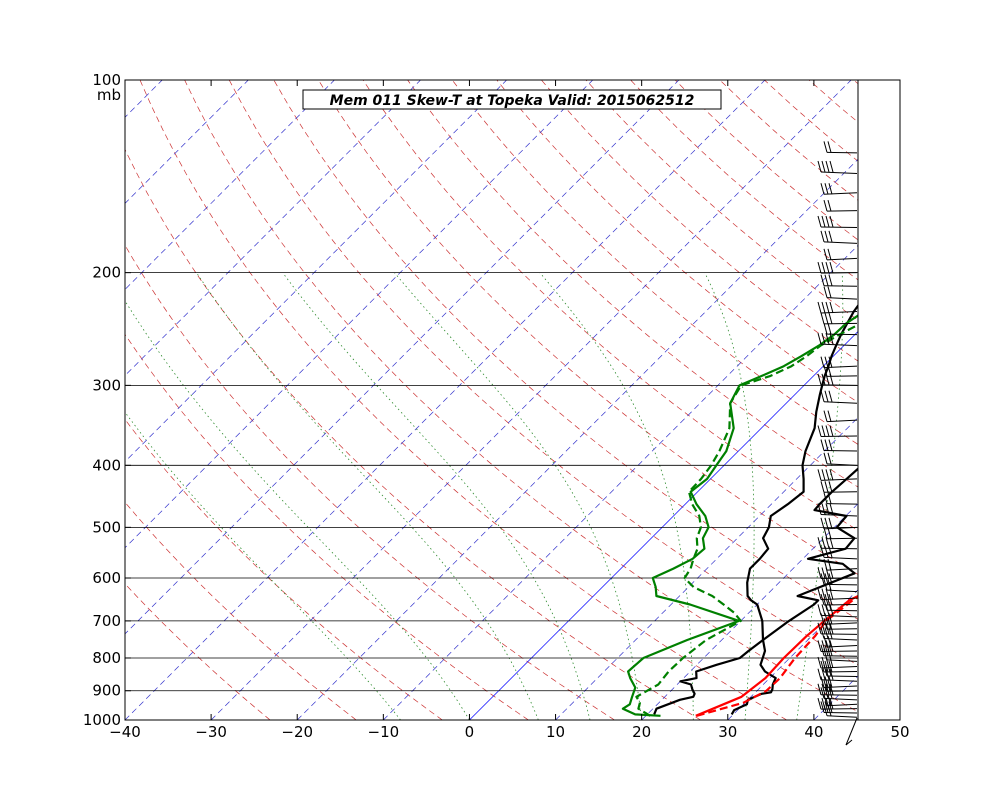 The image size is (1000, 800). I want to click on y-tick-label: 100, so click(106, 80).